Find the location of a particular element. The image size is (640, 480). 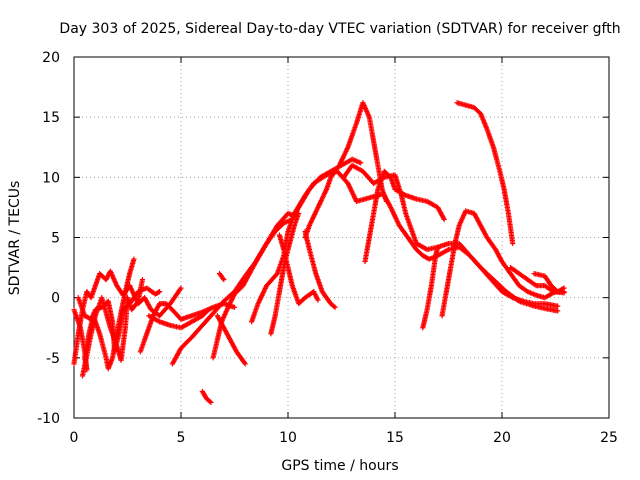

x-tick-label: 10 is located at coordinates (288, 438).